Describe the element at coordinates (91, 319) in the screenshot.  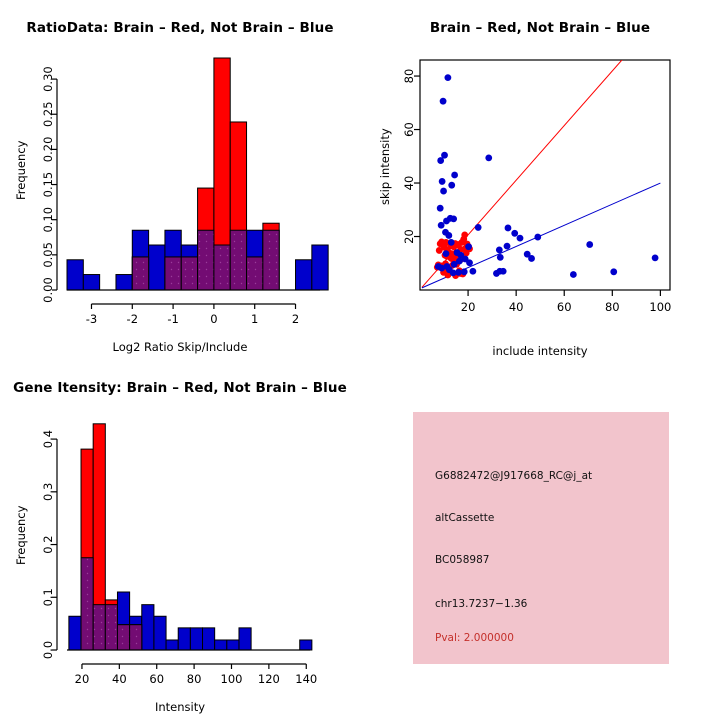
I see `x-axis-tick-label: -3` at that location.